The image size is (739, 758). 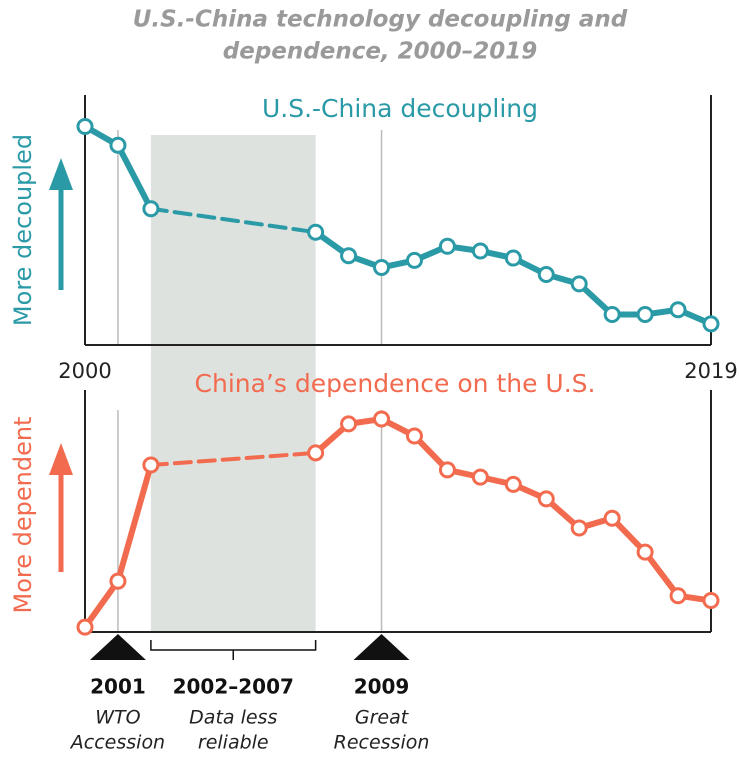 What do you see at coordinates (382, 718) in the screenshot?
I see `event-text: Great` at bounding box center [382, 718].